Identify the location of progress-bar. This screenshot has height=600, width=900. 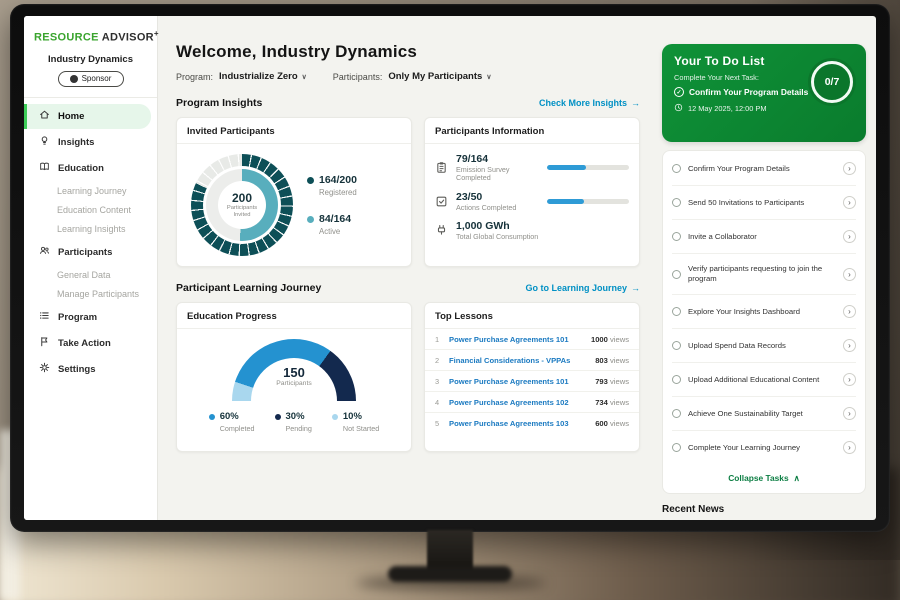
(587, 167).